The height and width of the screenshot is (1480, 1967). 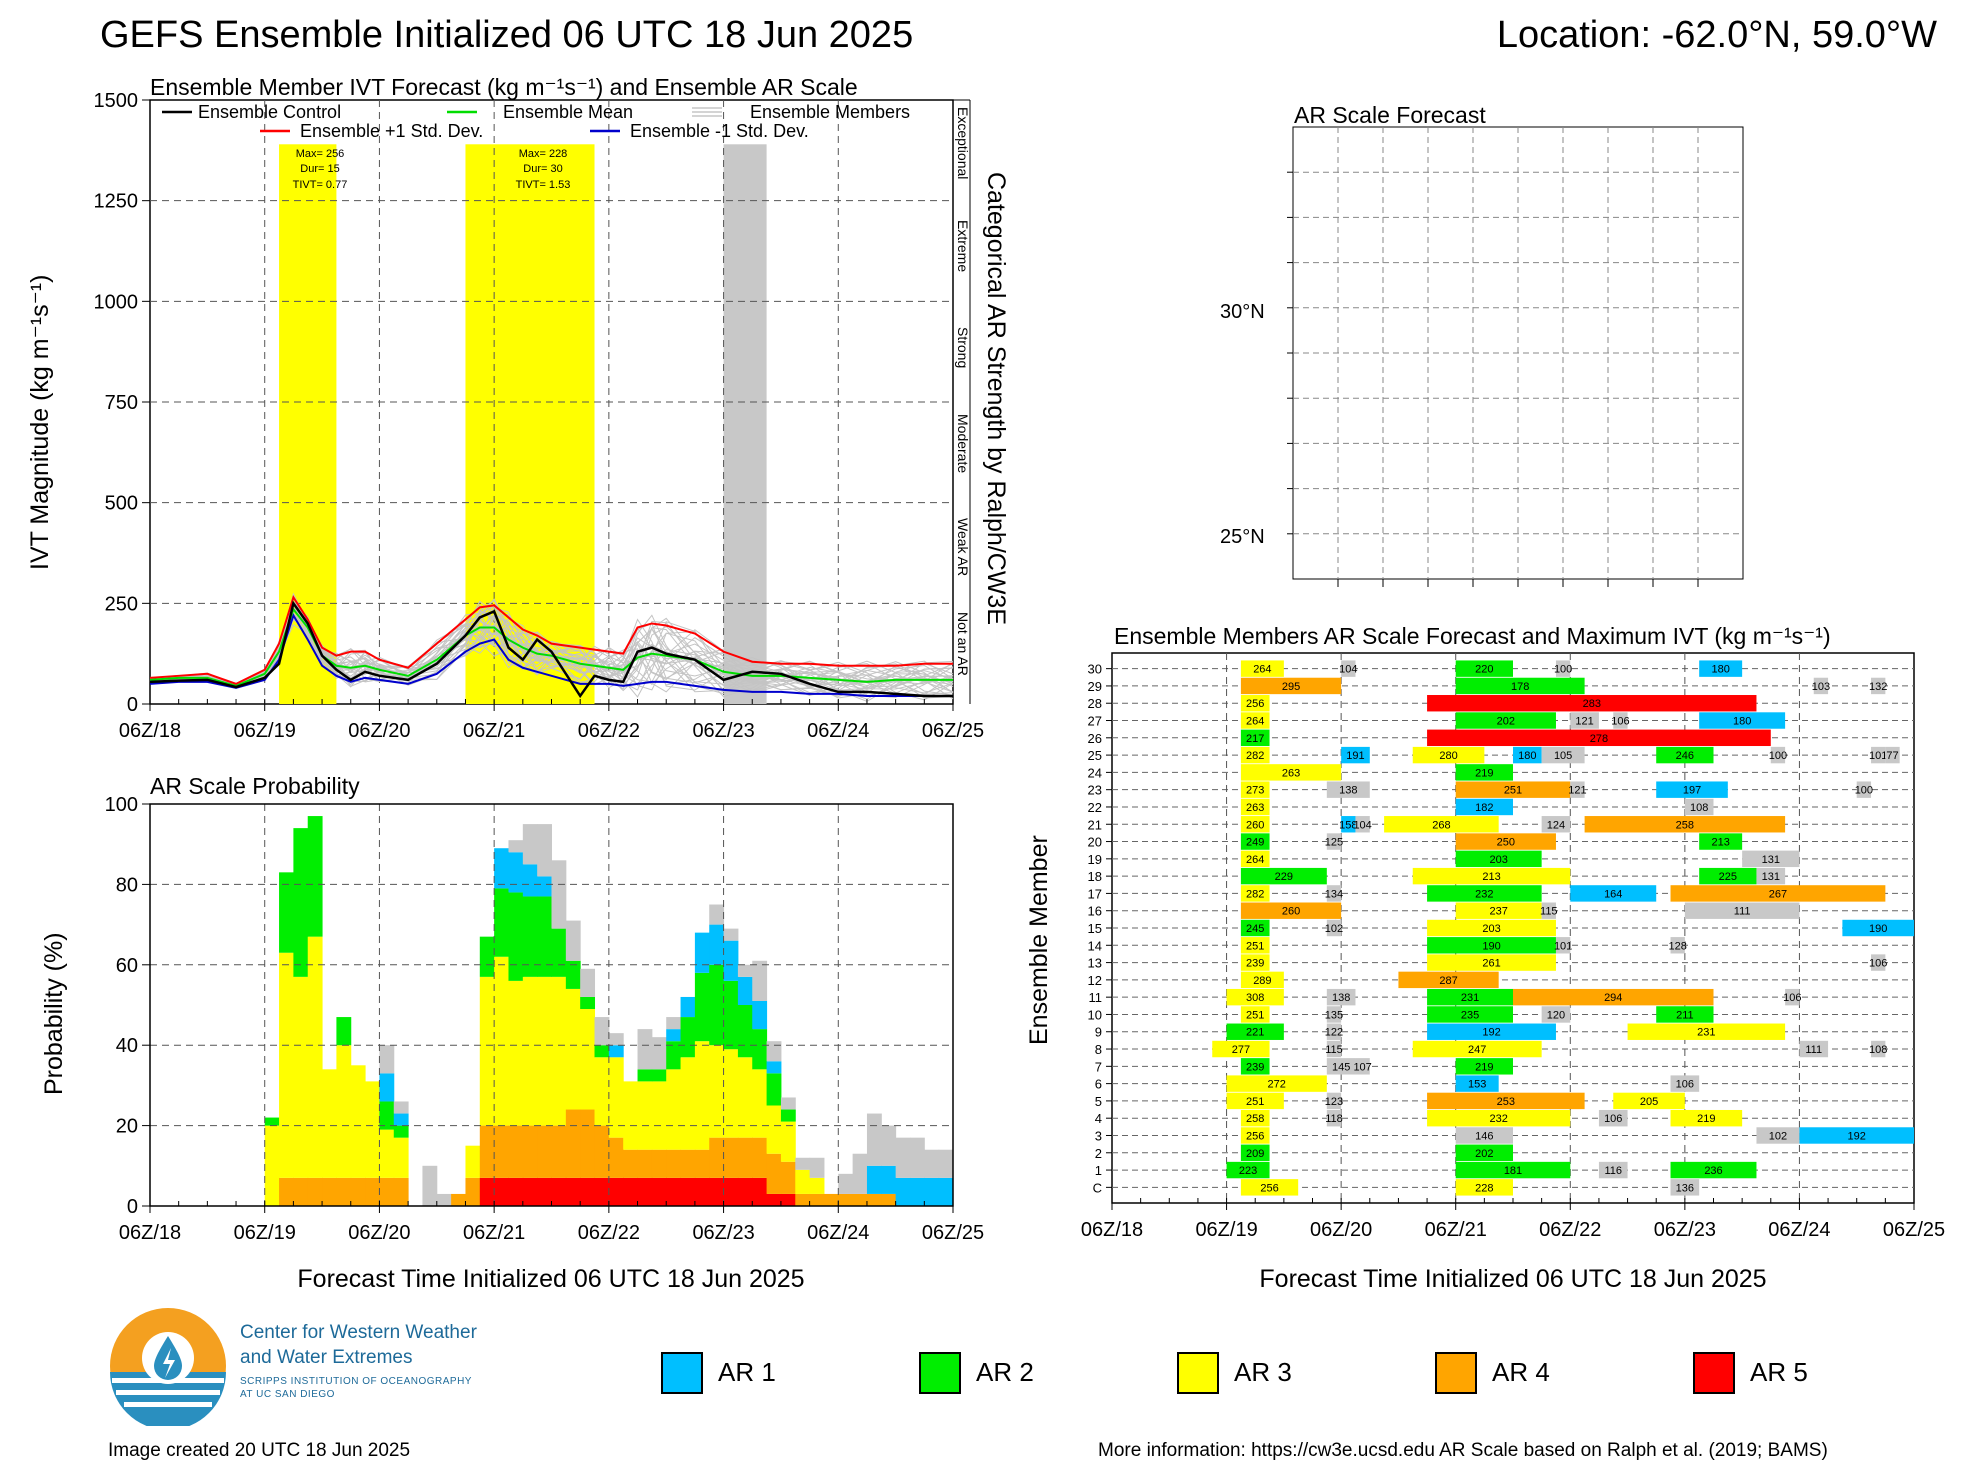 I want to click on ivt-ytick-label: 500, so click(x=121, y=504).